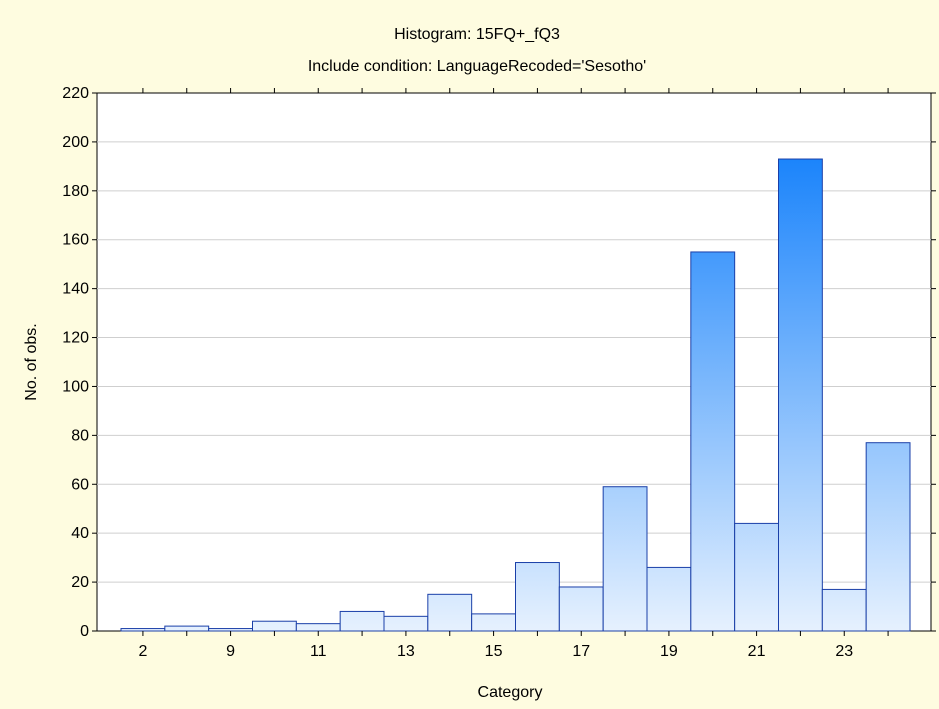 Image resolution: width=939 pixels, height=709 pixels. Describe the element at coordinates (80, 533) in the screenshot. I see `y-tick-label: 40` at that location.